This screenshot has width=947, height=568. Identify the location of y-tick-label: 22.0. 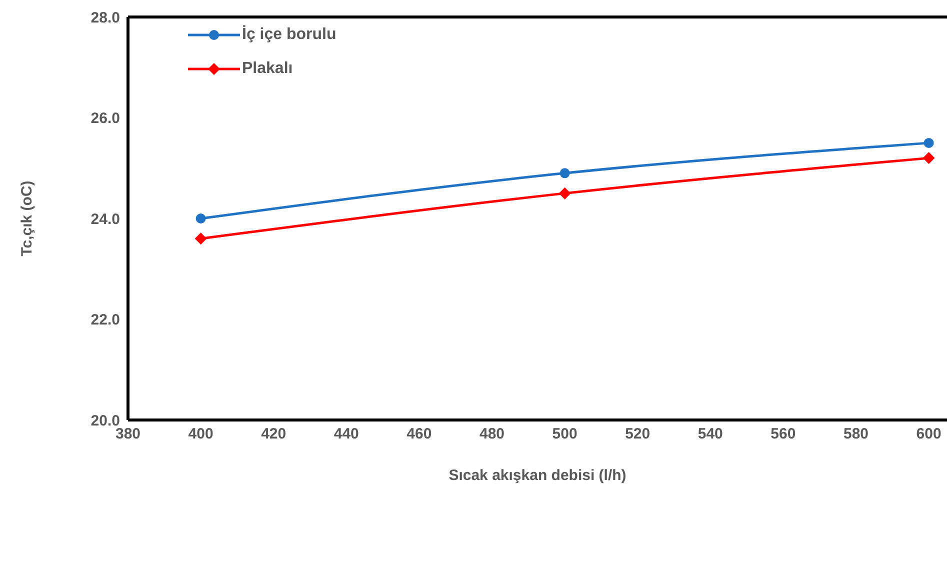
(105, 320).